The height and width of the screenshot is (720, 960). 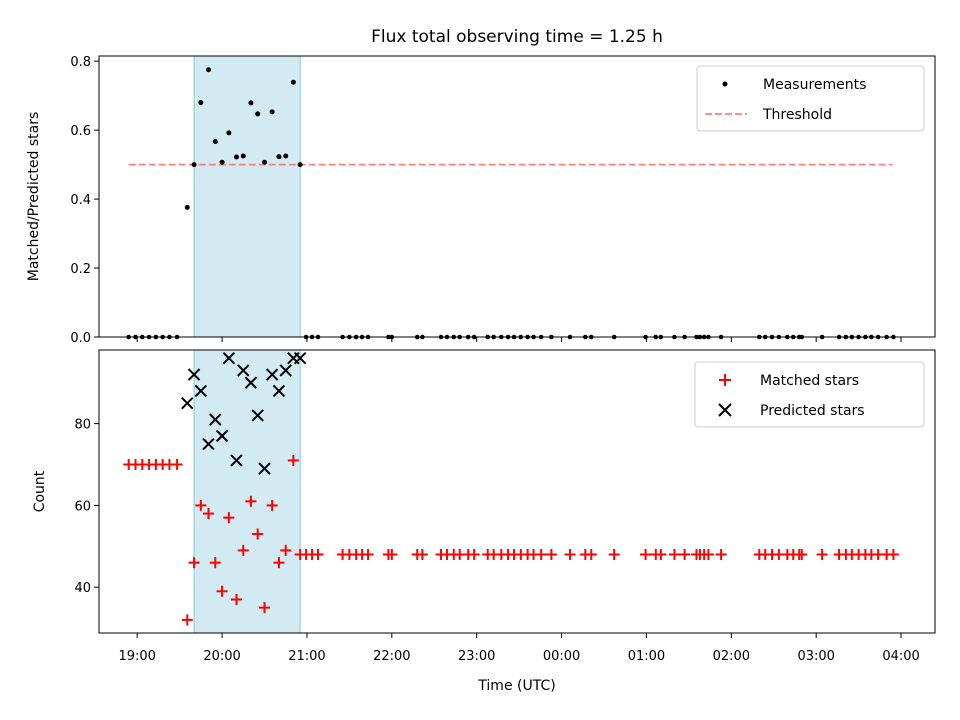 I want to click on y-tick-label: 40, so click(x=82, y=588).